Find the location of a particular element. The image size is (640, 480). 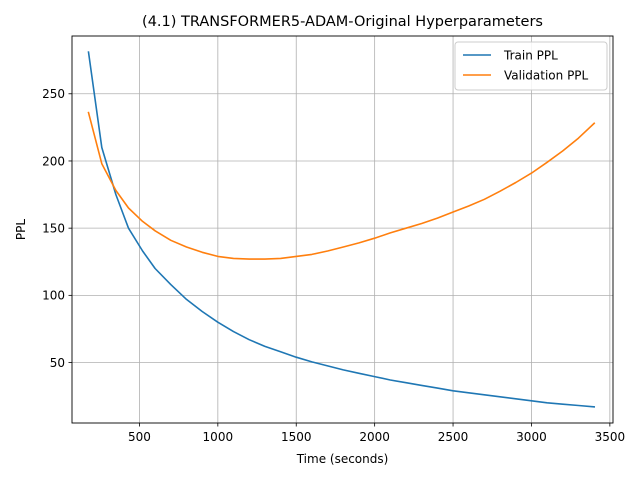

x-tick-label: 1000 is located at coordinates (218, 437).